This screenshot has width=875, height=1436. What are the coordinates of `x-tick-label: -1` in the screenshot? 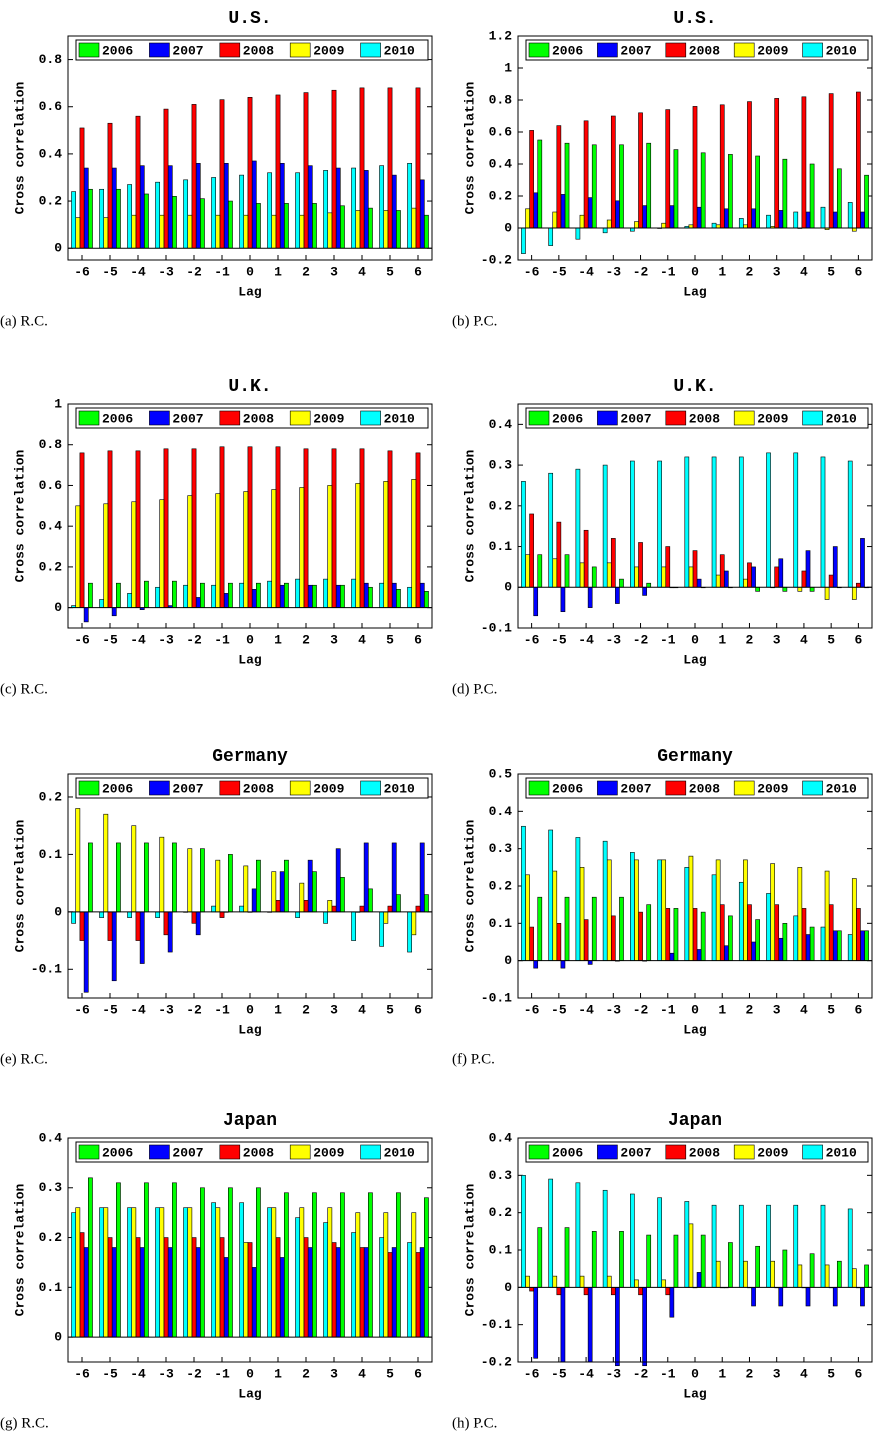 It's located at (668, 271).